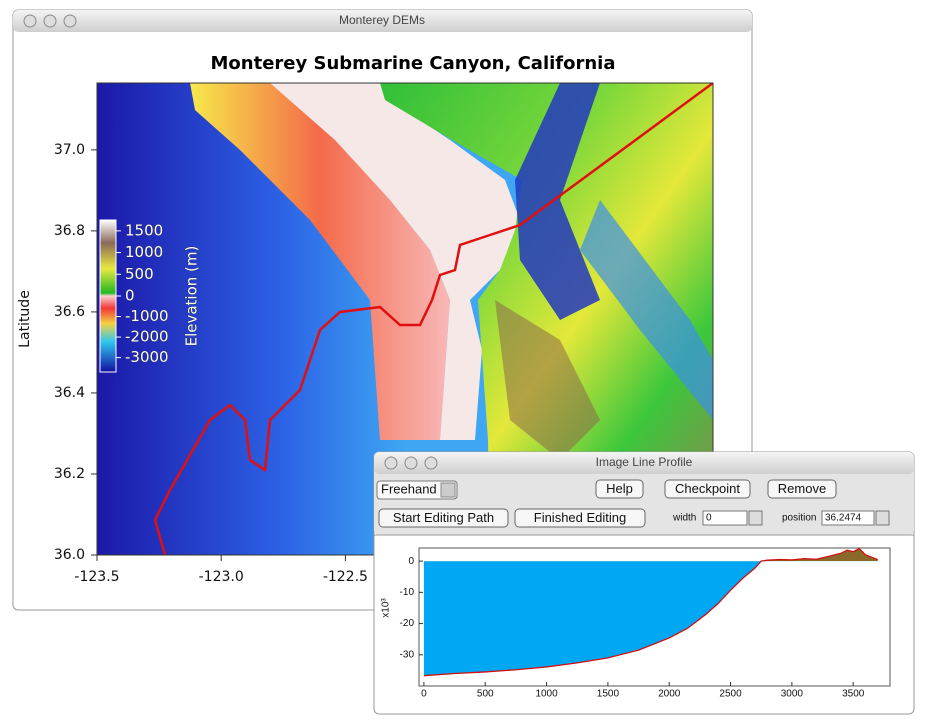 The width and height of the screenshot is (926, 726). What do you see at coordinates (69, 150) in the screenshot?
I see `y-tick-label: 37.0` at bounding box center [69, 150].